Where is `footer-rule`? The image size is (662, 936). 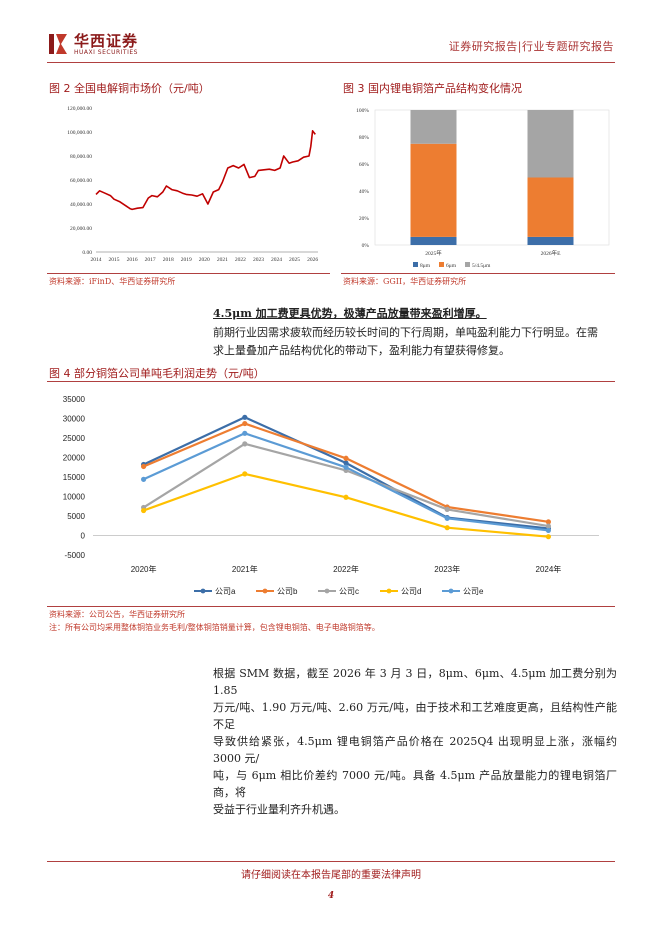 footer-rule is located at coordinates (331, 861).